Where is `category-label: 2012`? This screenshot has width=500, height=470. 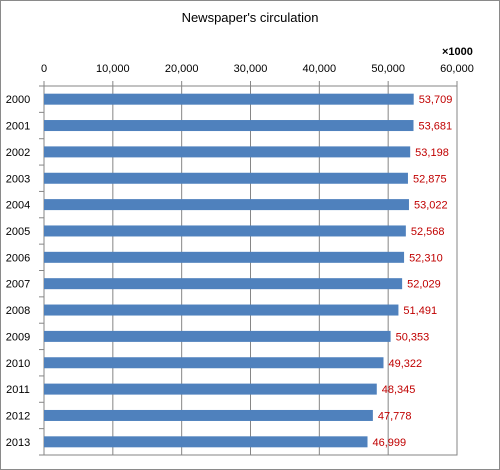
category-label: 2012 is located at coordinates (18, 416).